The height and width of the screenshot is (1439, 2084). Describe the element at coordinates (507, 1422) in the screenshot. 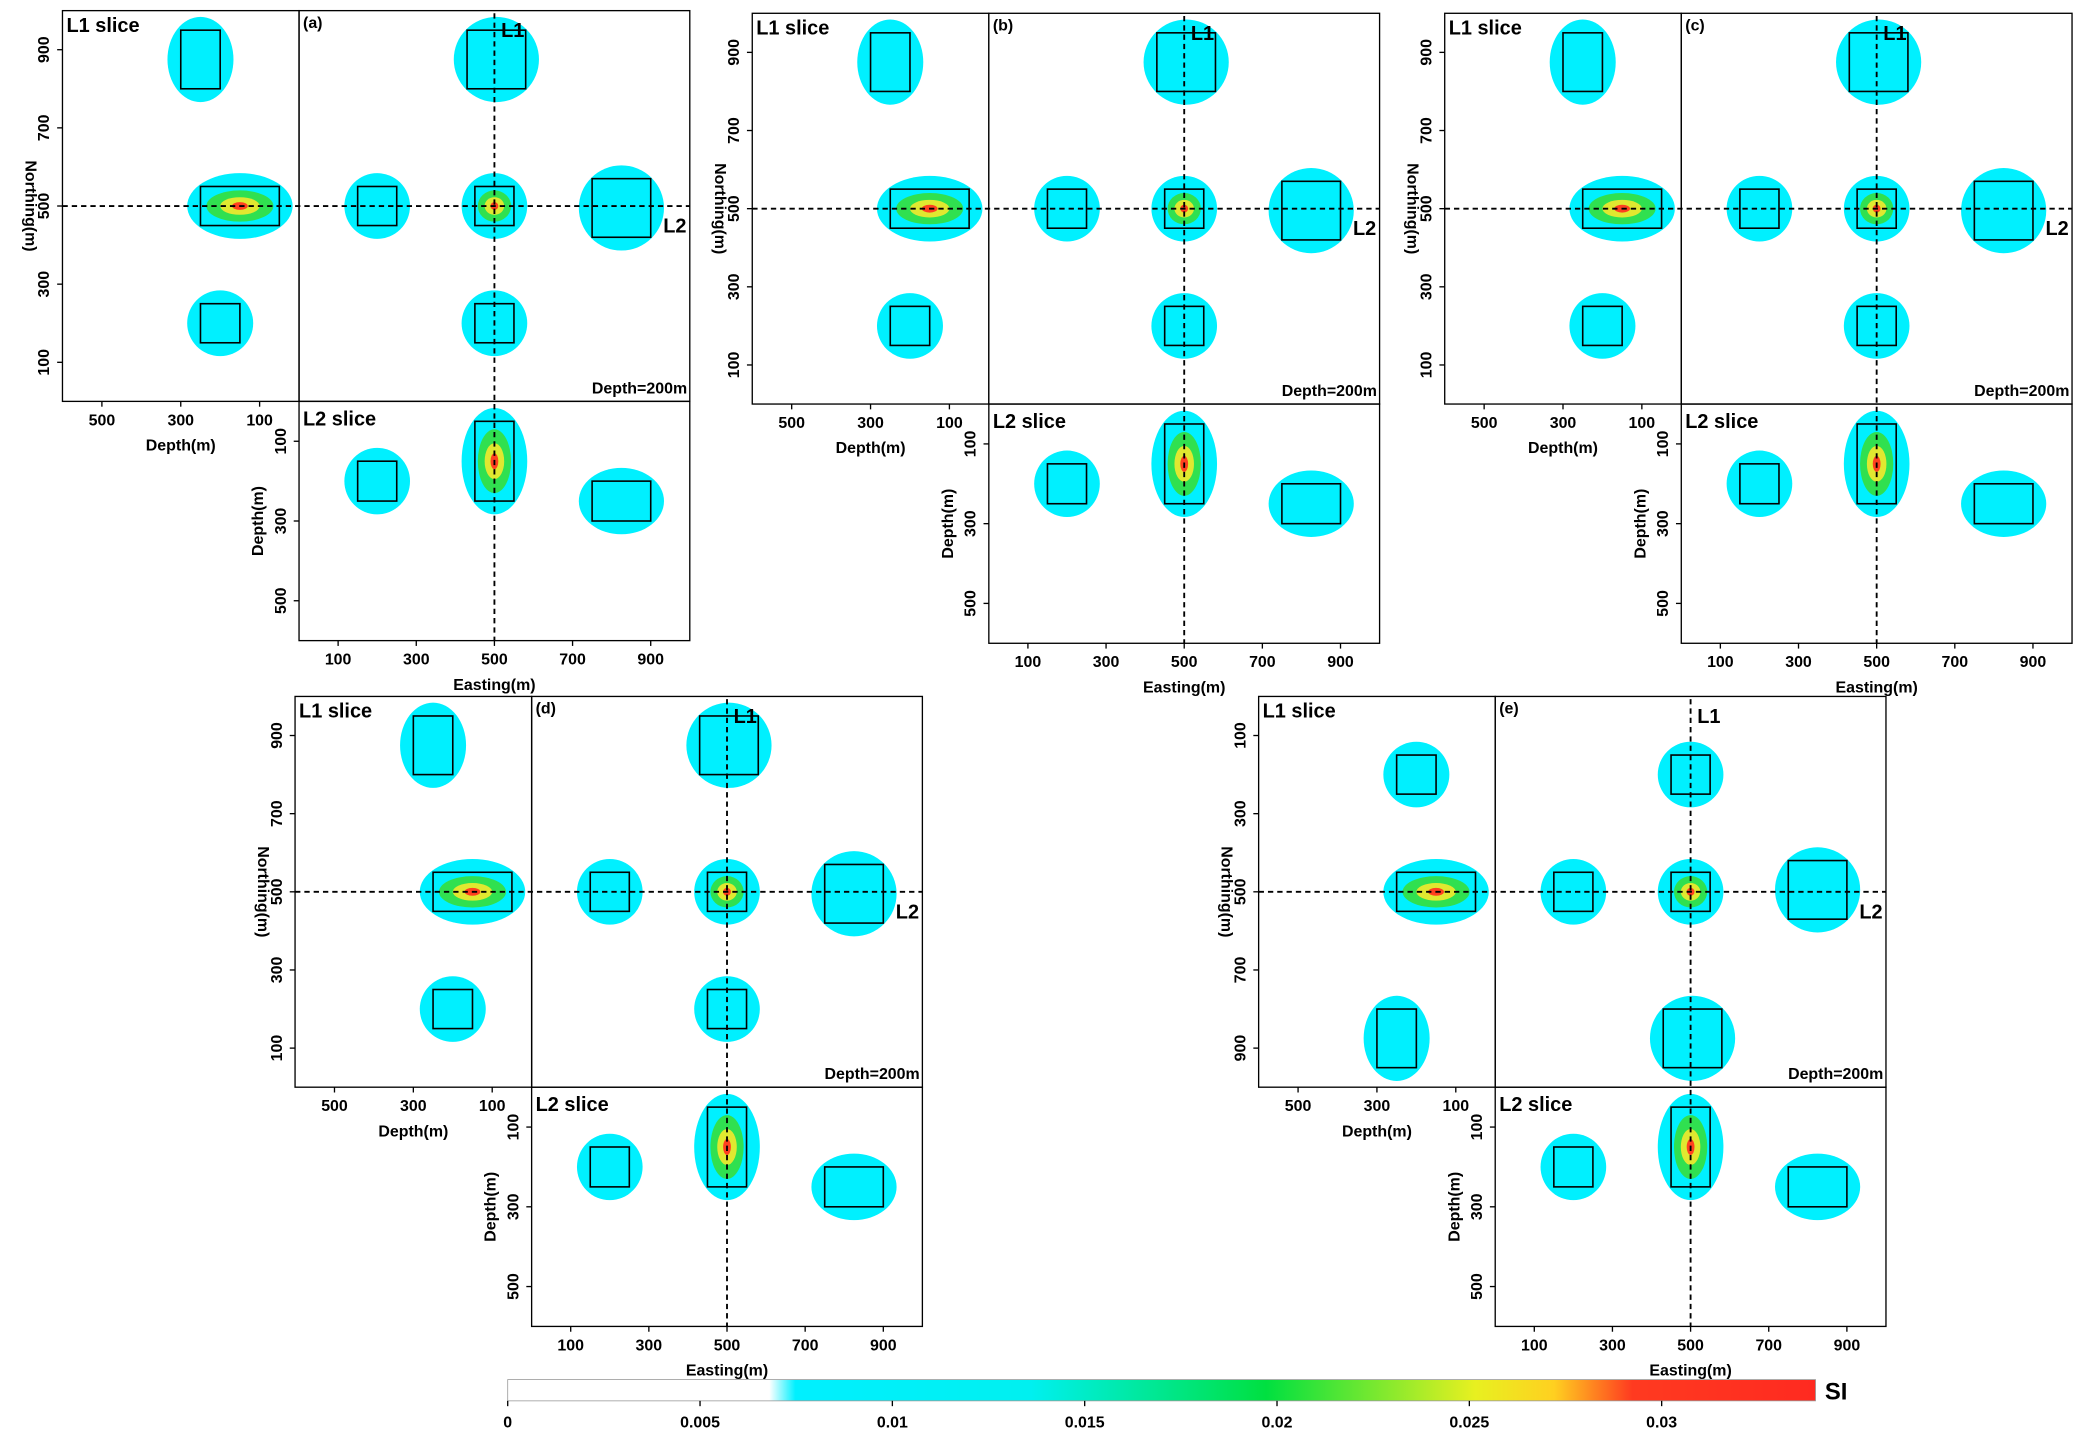

I see `colorbar-tick-label: 0` at that location.